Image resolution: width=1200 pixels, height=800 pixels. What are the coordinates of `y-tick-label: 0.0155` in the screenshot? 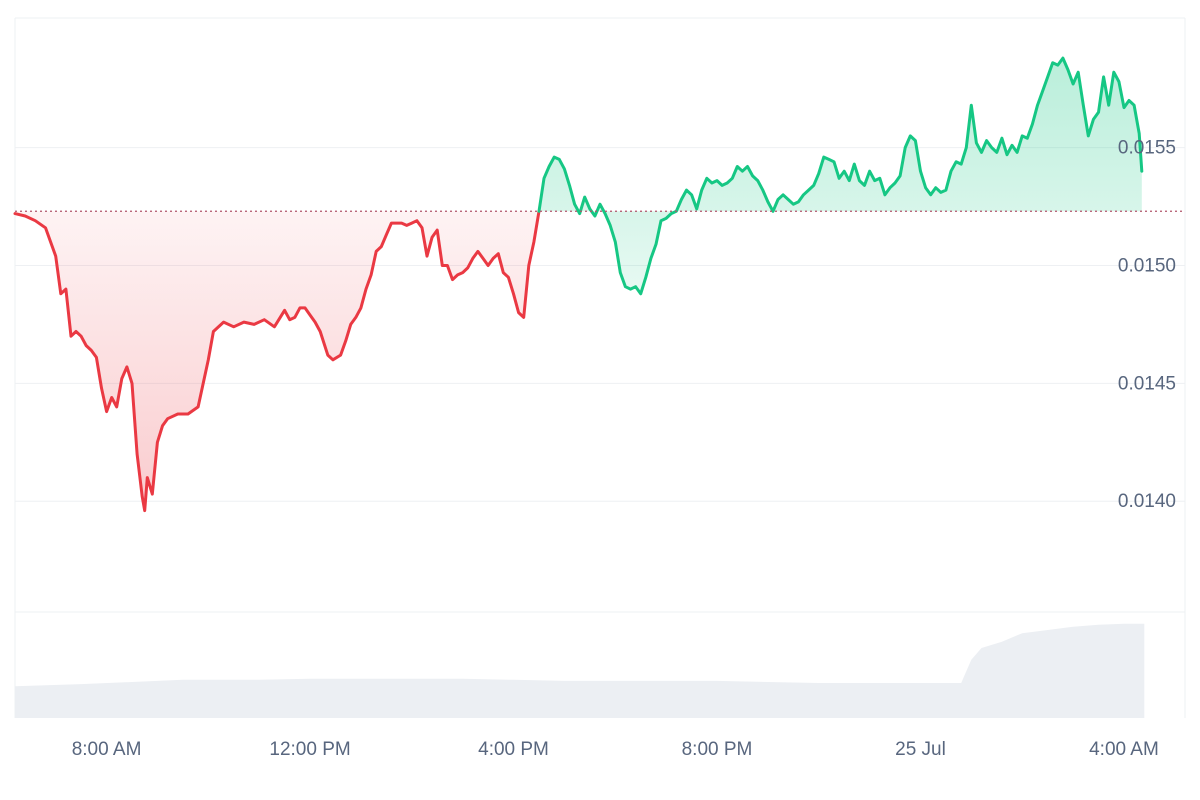 It's located at (1147, 148).